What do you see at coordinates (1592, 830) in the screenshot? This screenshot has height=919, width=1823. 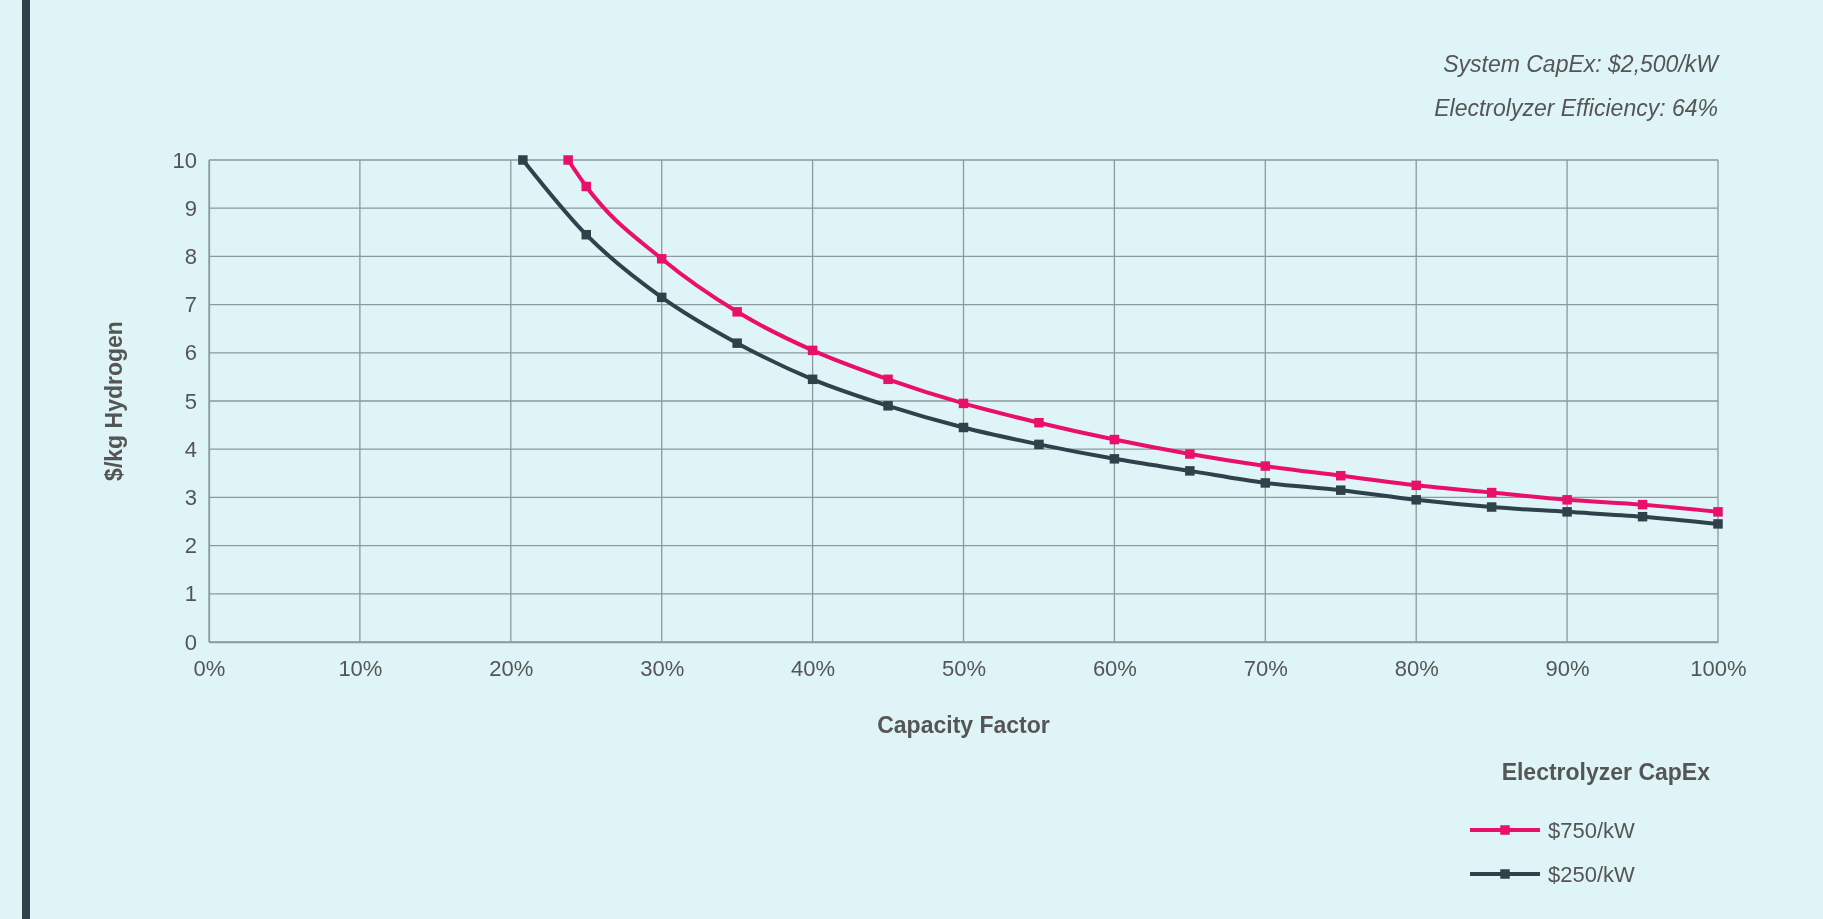 I see `legend-label: $750/kW` at bounding box center [1592, 830].